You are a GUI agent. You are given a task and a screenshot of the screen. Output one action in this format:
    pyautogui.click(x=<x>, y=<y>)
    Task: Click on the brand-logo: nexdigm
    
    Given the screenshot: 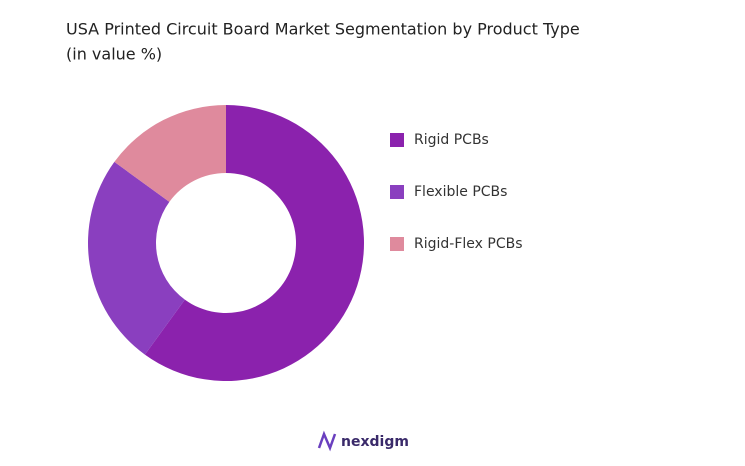 What is the action you would take?
    pyautogui.click(x=363, y=441)
    